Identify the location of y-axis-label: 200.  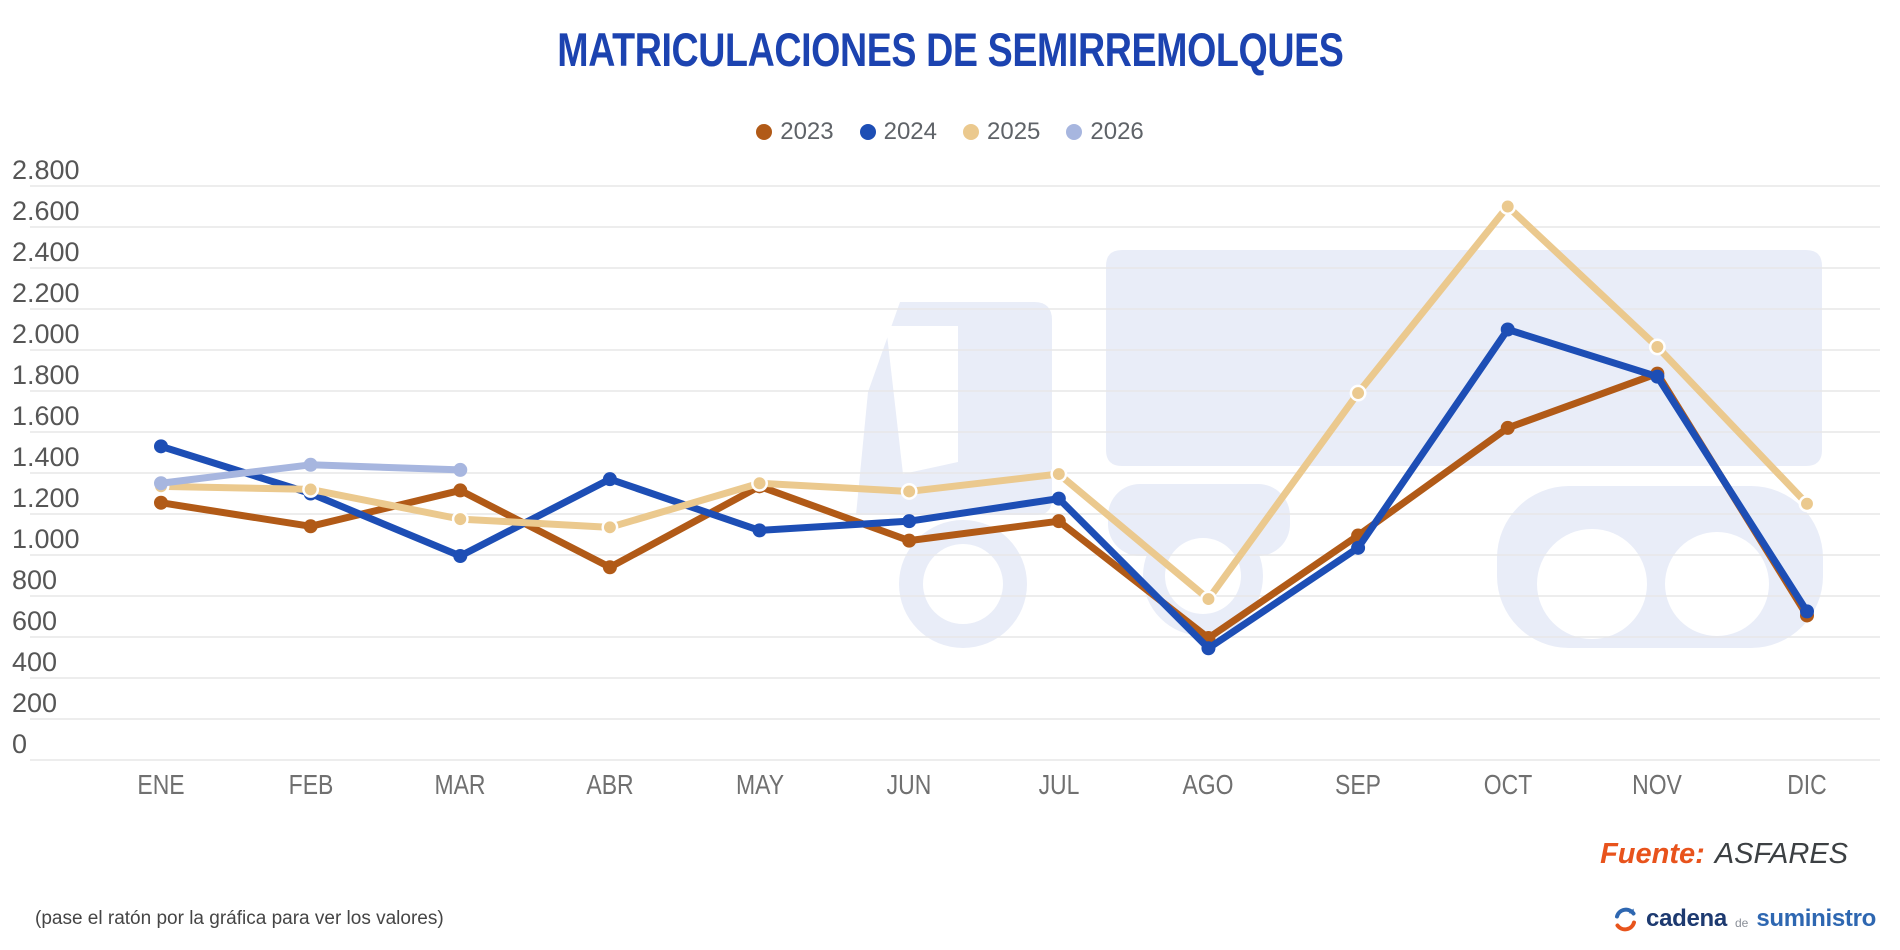
(35, 703).